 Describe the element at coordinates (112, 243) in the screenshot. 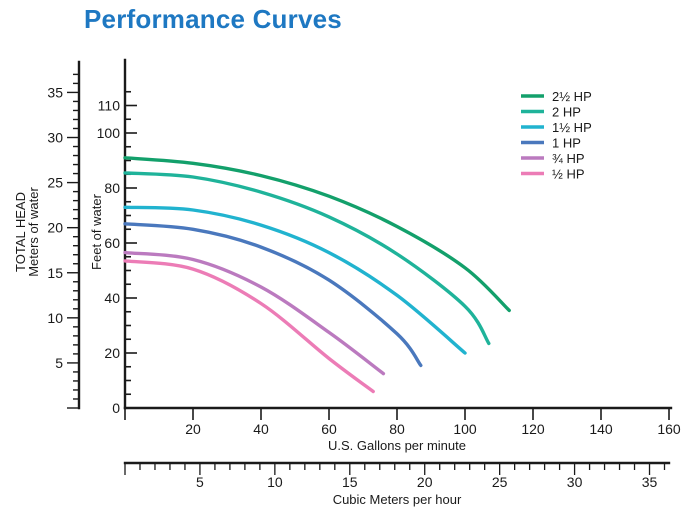

I see `y-feet-tick-label: 60` at that location.